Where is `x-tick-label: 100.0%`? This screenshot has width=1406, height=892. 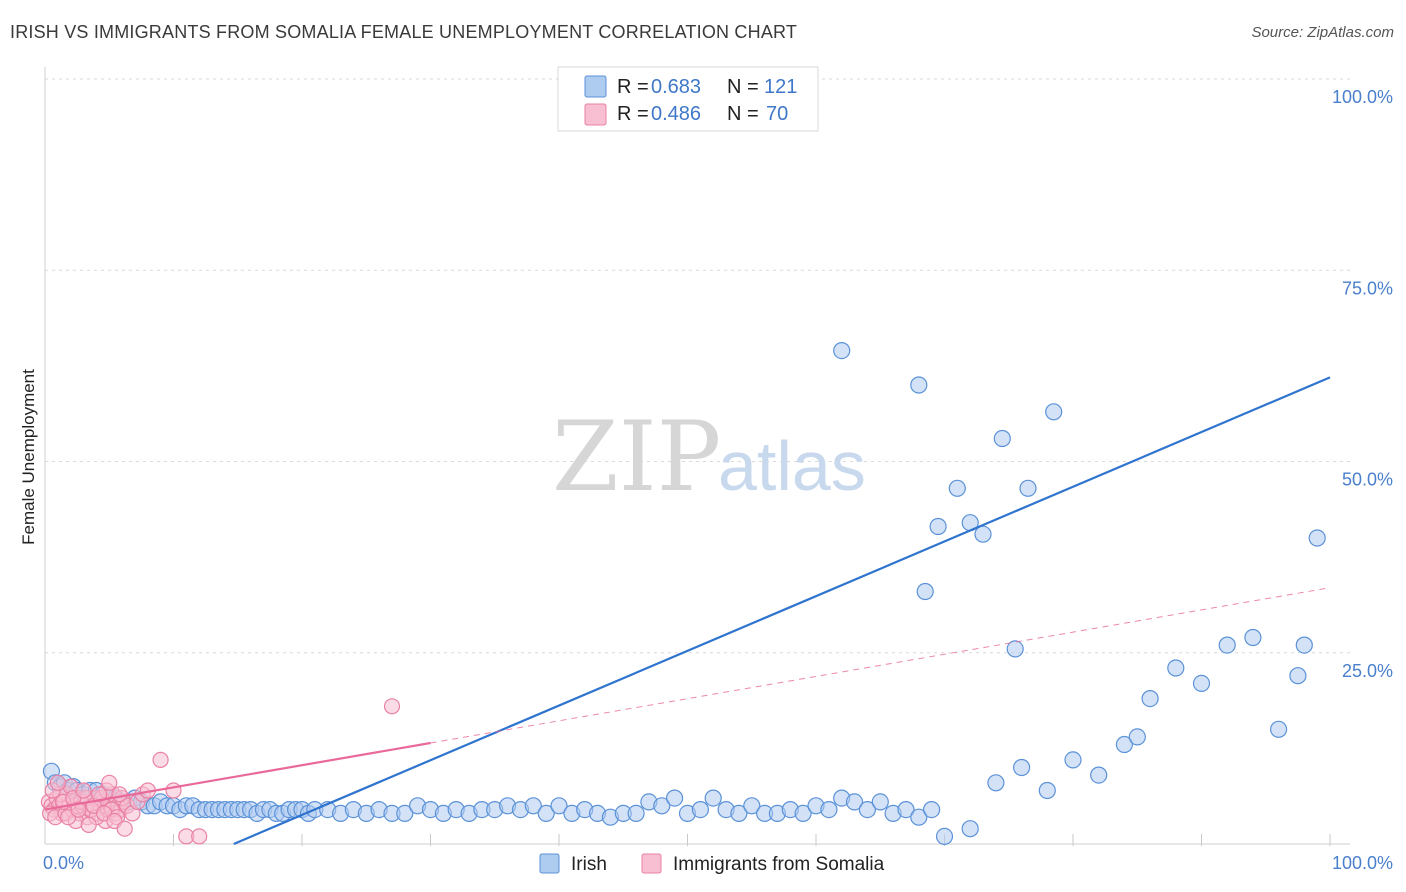
x-tick-label: 100.0% is located at coordinates (1362, 863).